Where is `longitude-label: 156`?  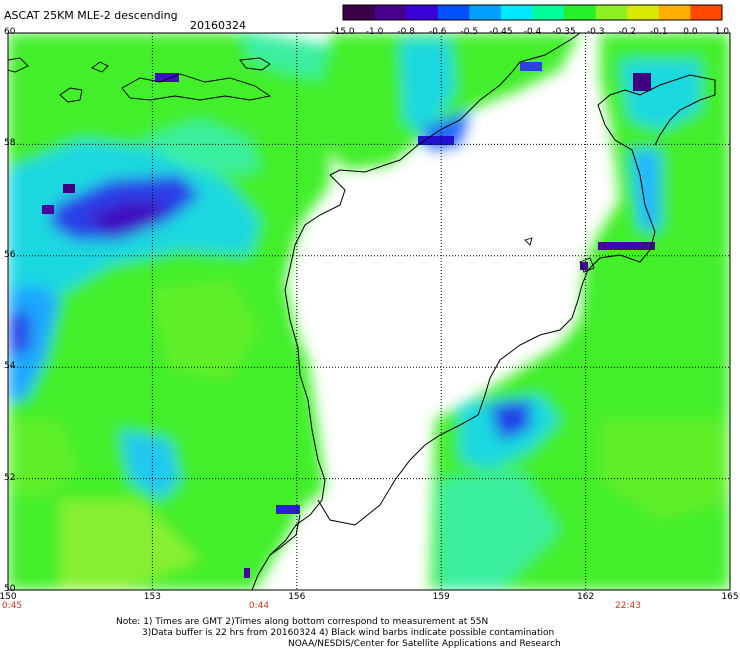 longitude-label: 156 is located at coordinates (297, 597).